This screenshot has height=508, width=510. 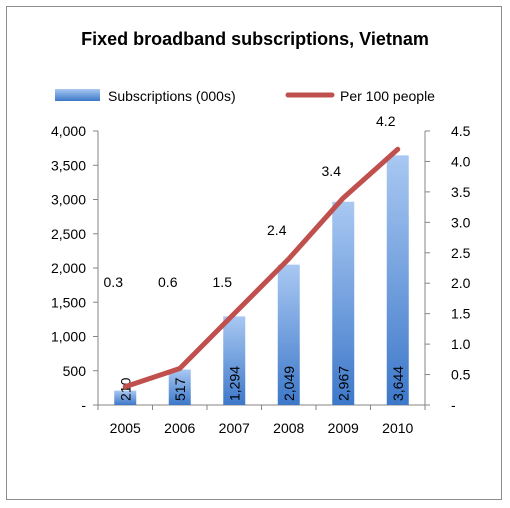 What do you see at coordinates (448, 268) in the screenshot?
I see `right-axis-ticks: - 0.5 1.0 1.5 2.0 2.5 3.0 3.5 4.0 4.5` at bounding box center [448, 268].